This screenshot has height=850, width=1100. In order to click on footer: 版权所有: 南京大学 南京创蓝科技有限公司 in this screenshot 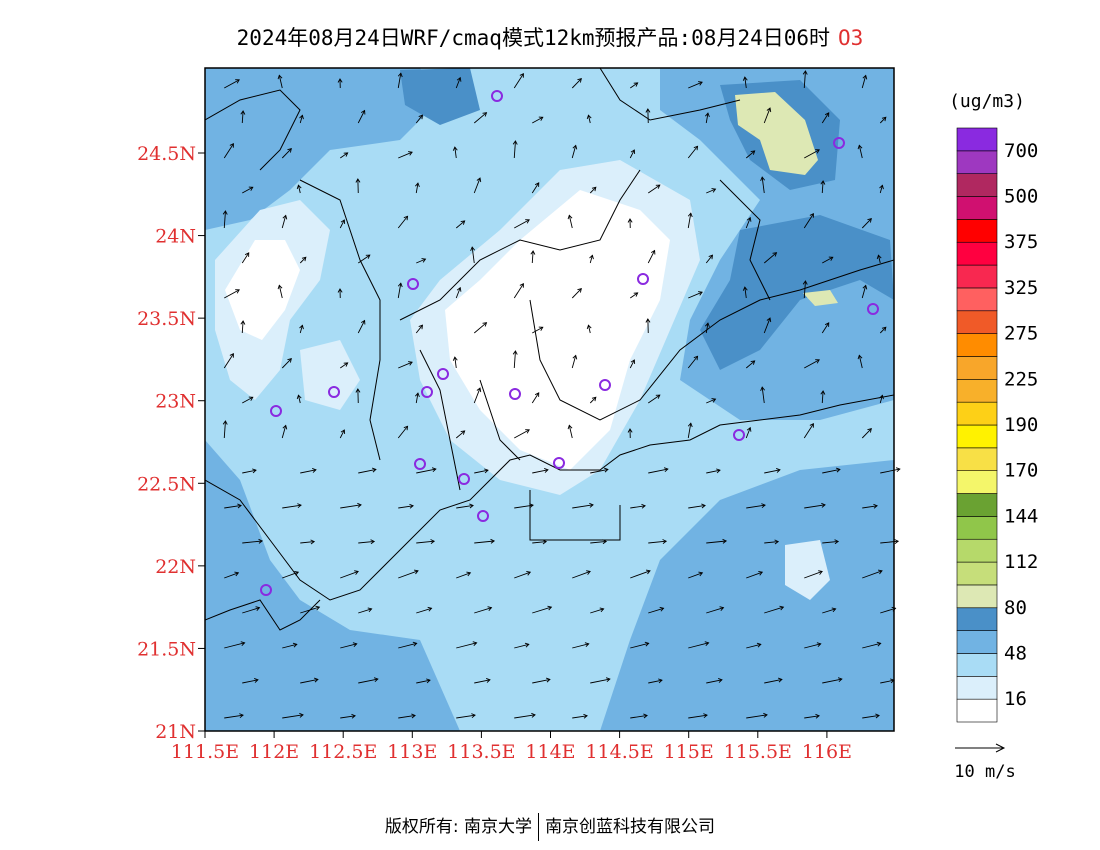, I will do `click(550, 826)`.